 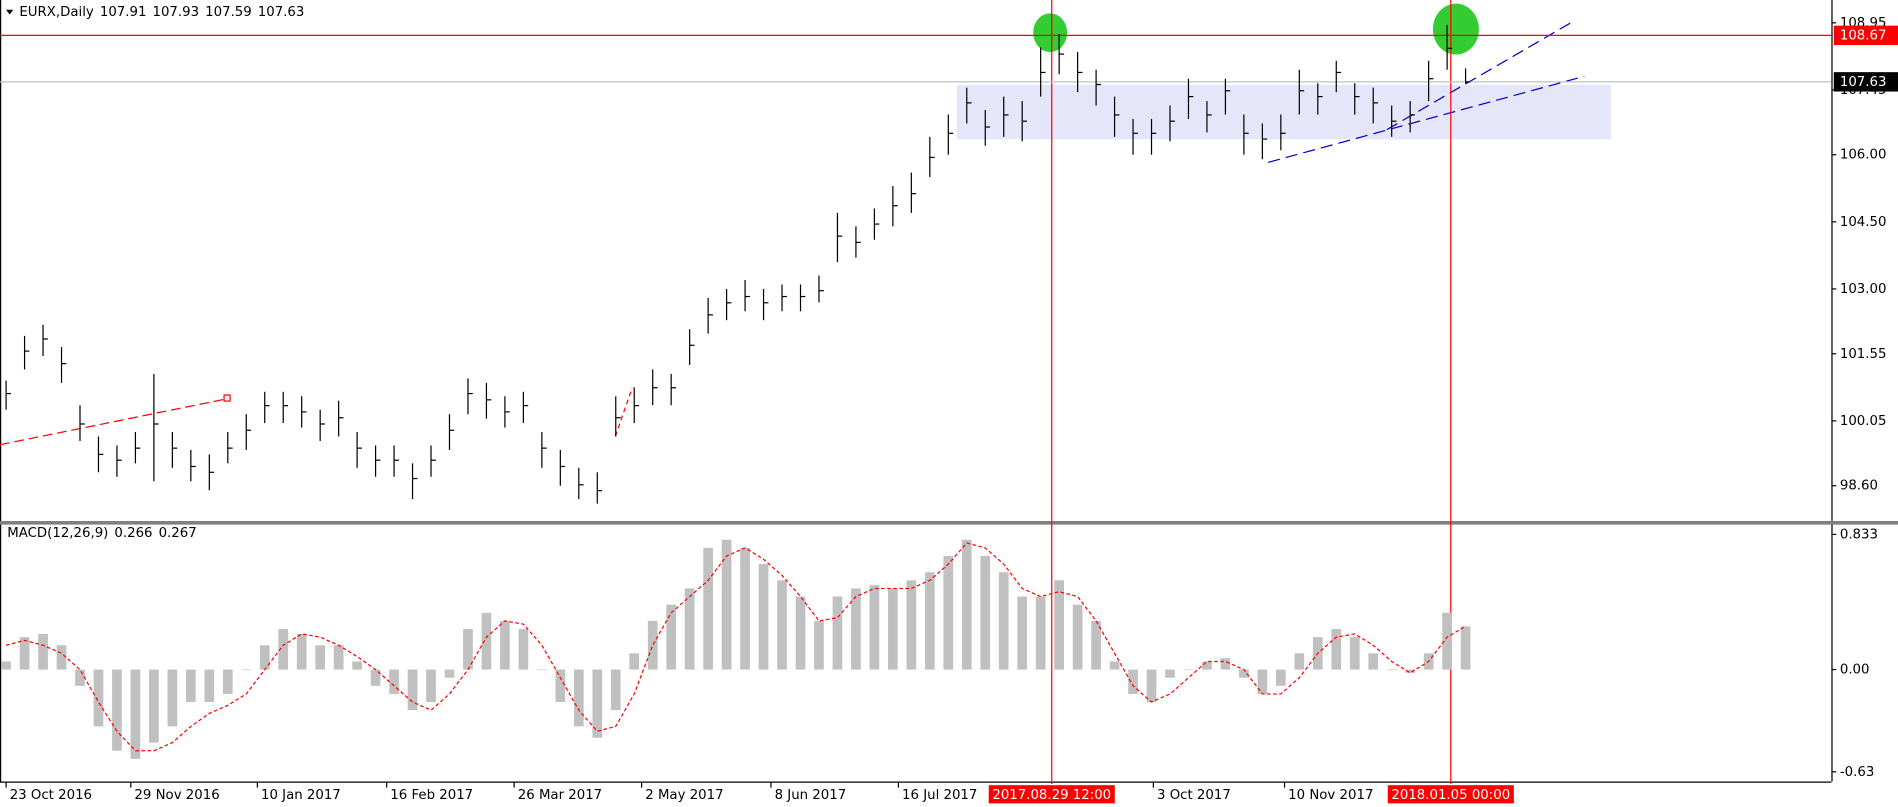 I want to click on chart-title: EURX,Daily, so click(x=56, y=12).